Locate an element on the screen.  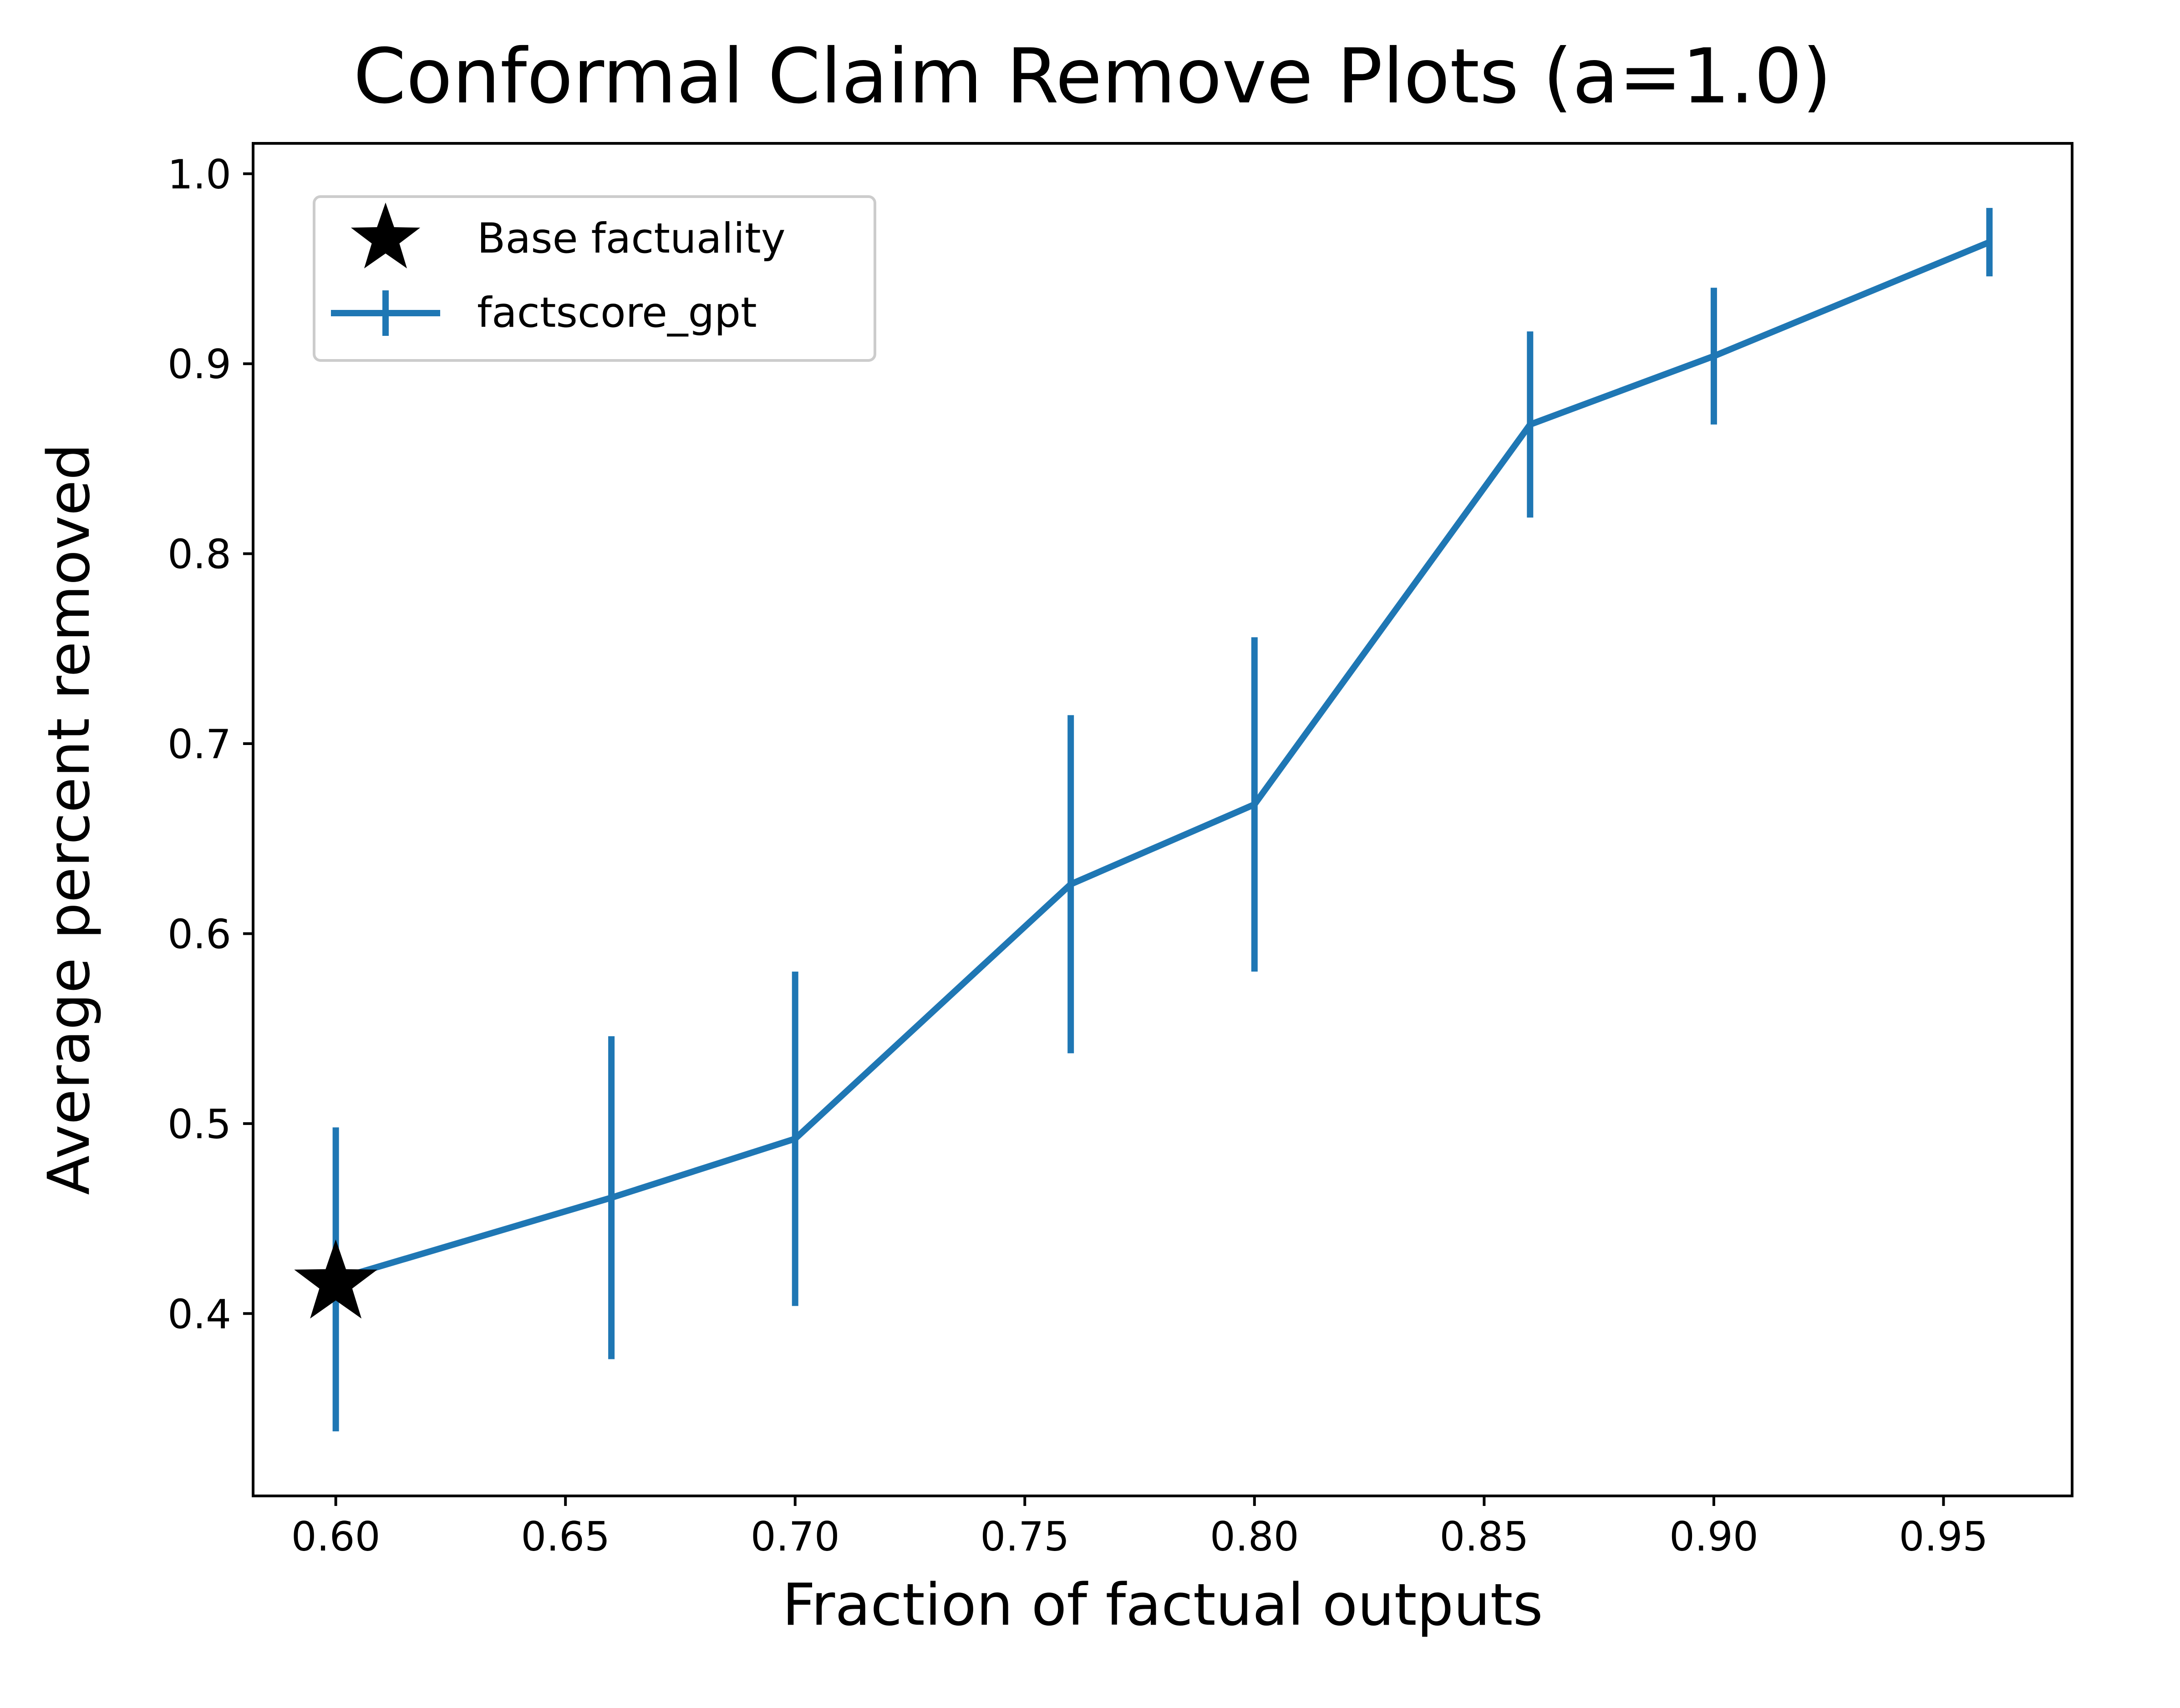
legend-label-base-factuality: Base factuality is located at coordinates (631, 239).